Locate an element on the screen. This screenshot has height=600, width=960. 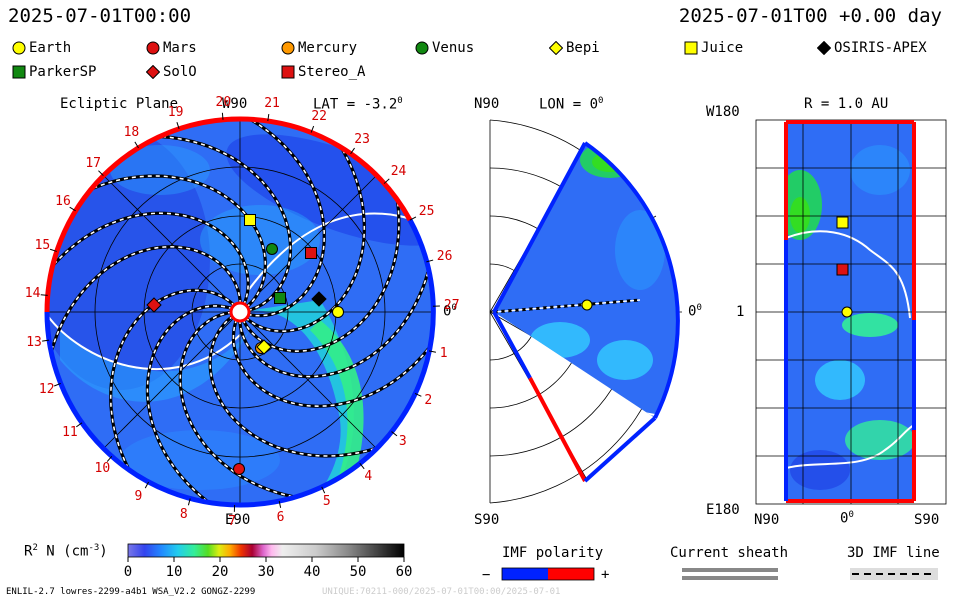
radial-title: R = 1.0 AU is located at coordinates (846, 104).